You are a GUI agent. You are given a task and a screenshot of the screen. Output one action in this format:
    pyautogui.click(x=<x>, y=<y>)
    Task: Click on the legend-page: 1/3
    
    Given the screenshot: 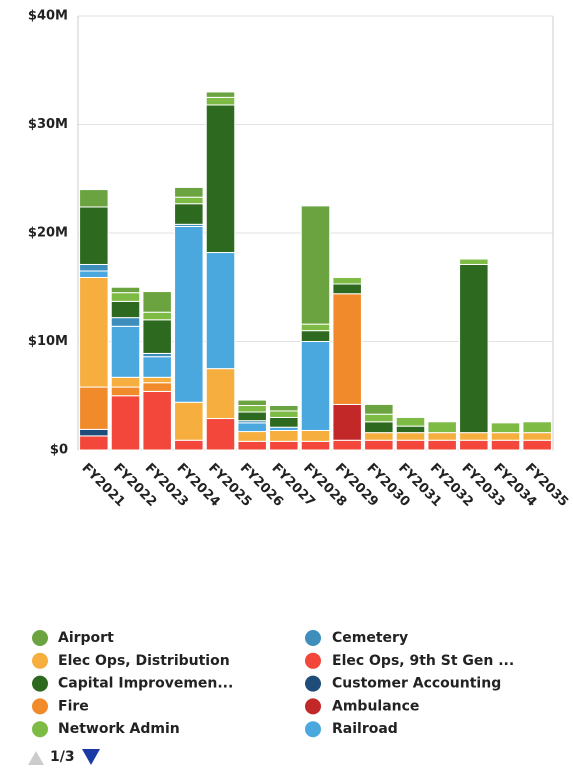 What is the action you would take?
    pyautogui.click(x=62, y=757)
    